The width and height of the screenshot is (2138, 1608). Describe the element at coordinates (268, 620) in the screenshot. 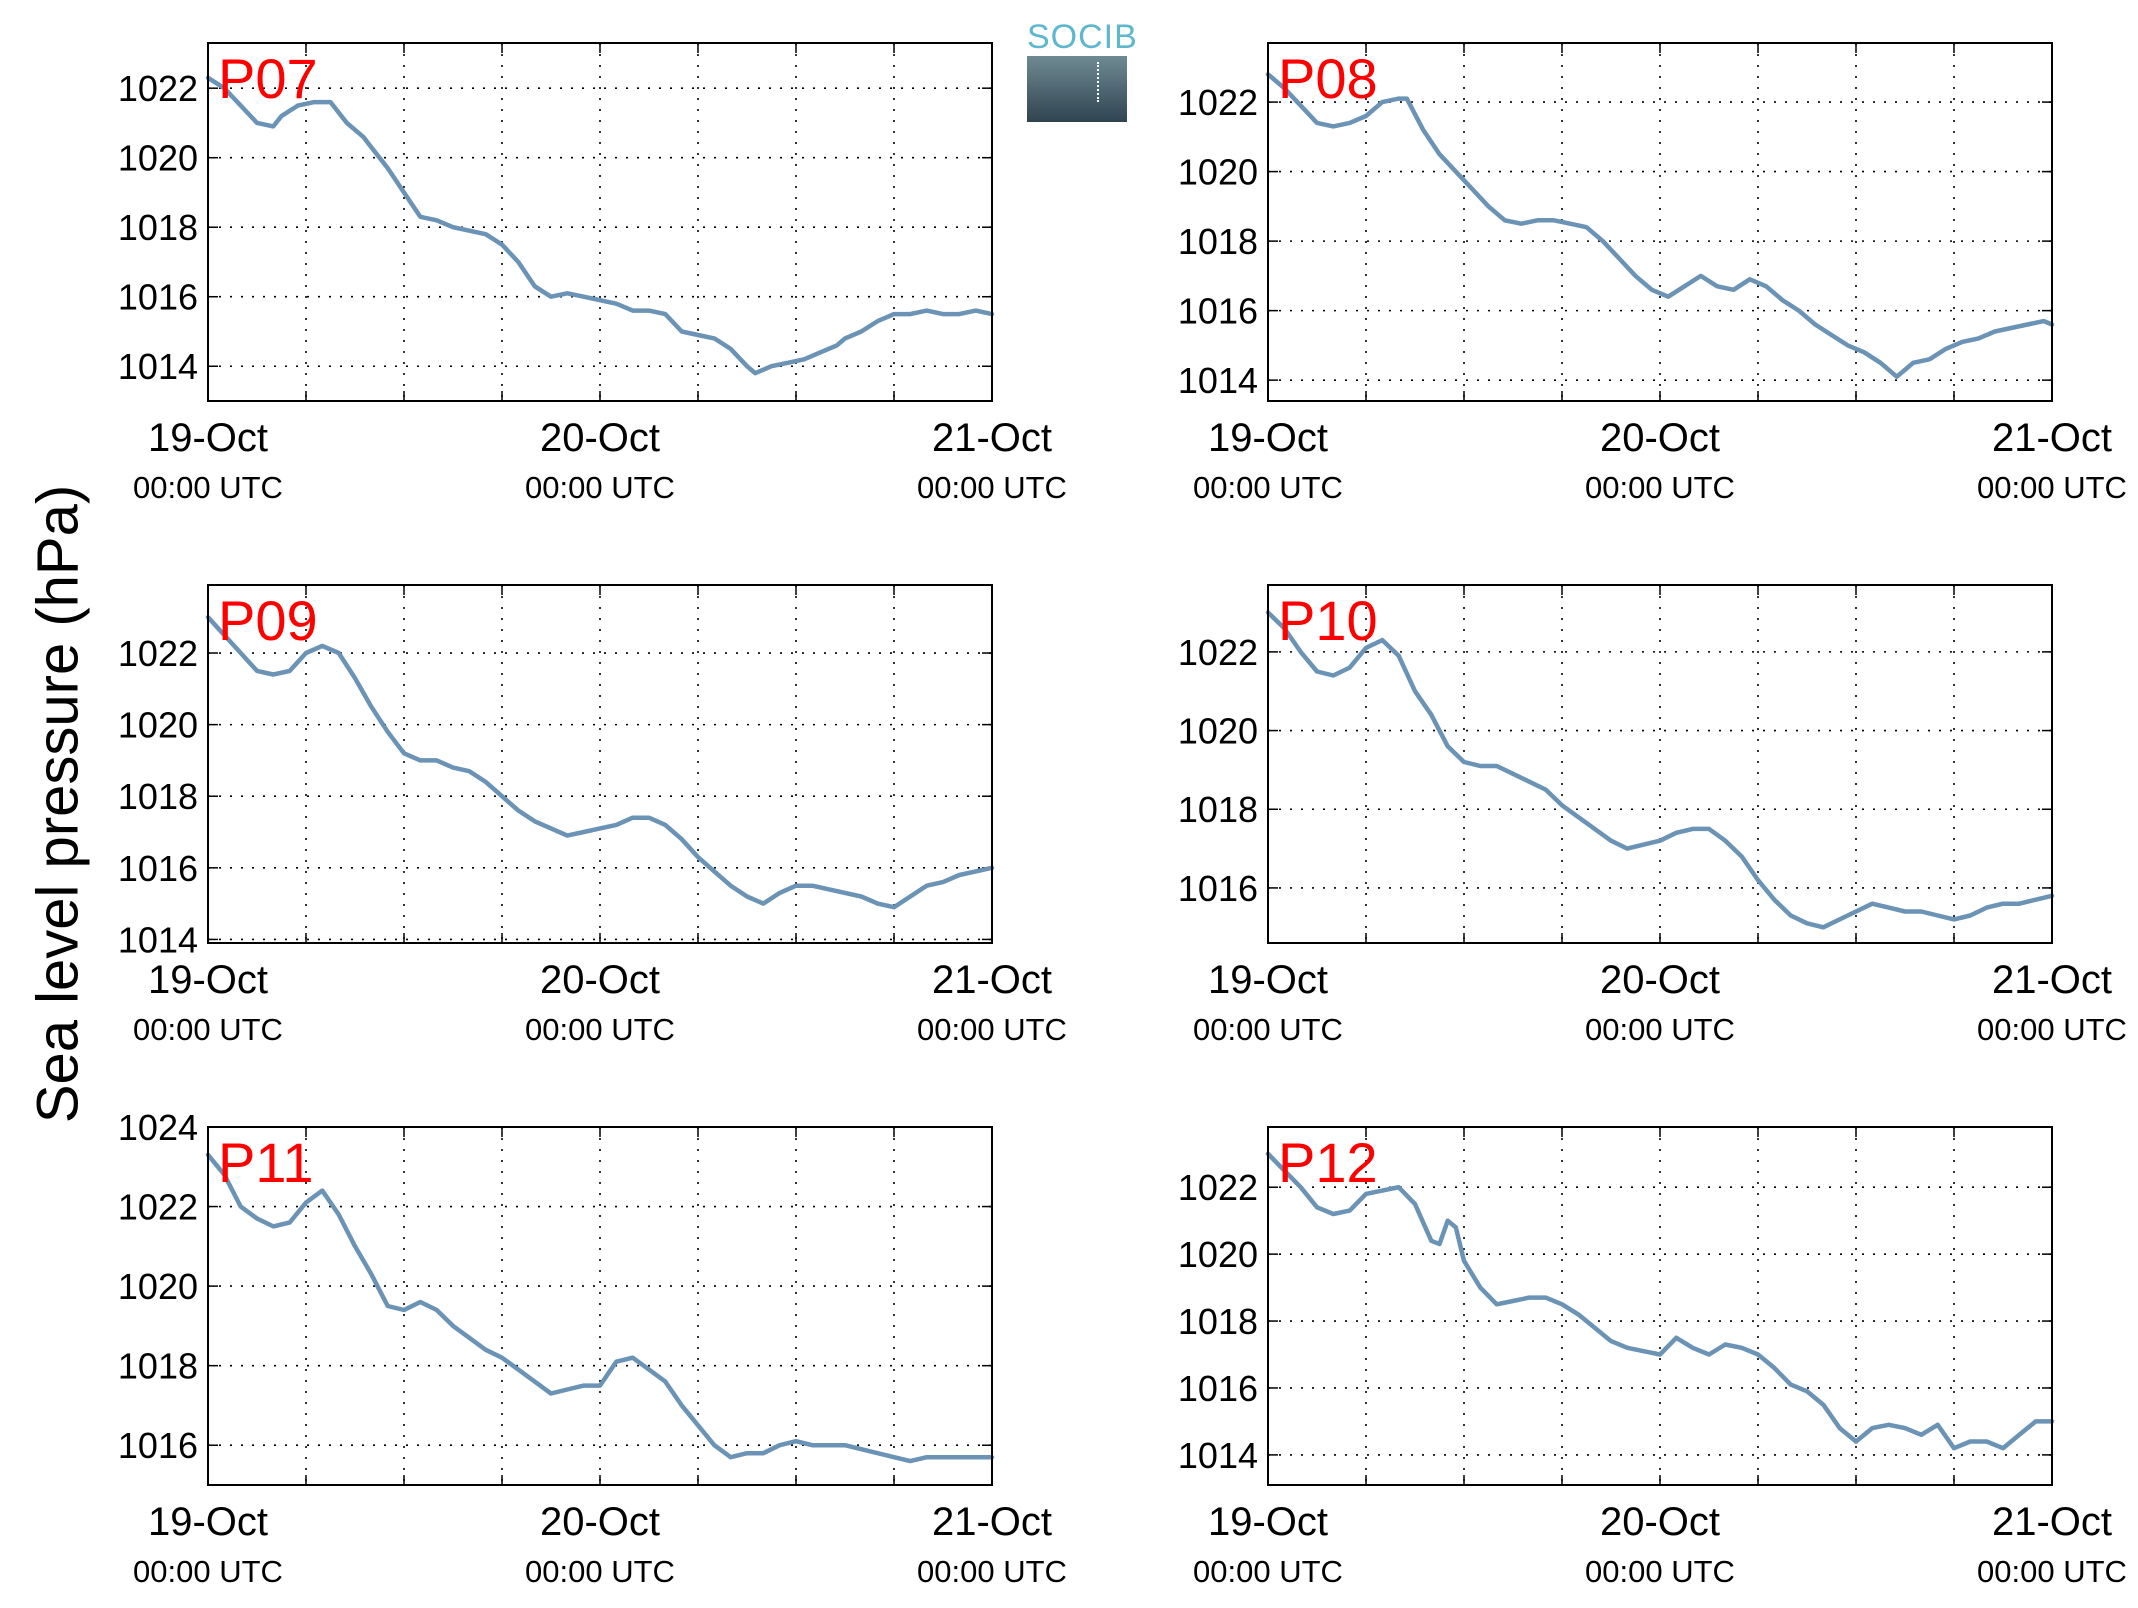

I see `station-label: P09` at that location.